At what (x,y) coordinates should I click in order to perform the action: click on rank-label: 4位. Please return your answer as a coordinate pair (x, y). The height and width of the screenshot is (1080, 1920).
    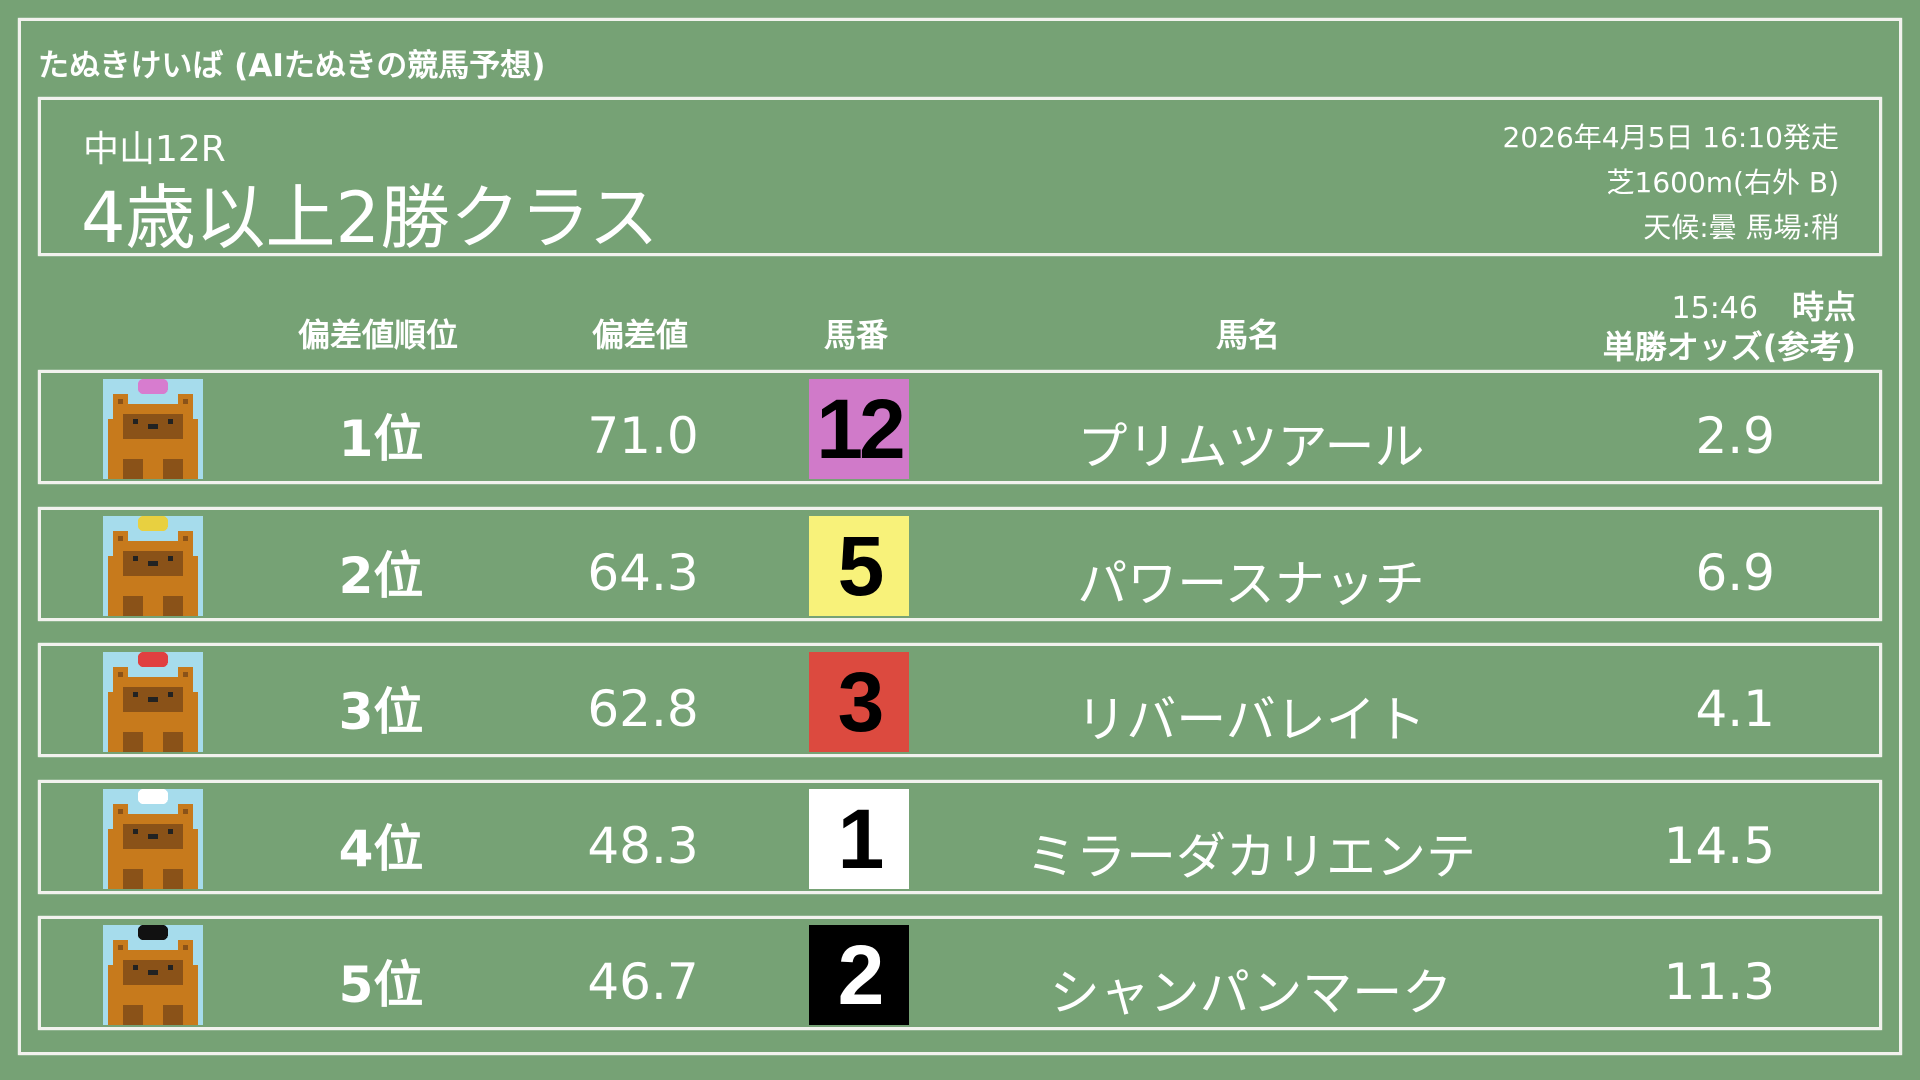
    Looking at the image, I should click on (381, 848).